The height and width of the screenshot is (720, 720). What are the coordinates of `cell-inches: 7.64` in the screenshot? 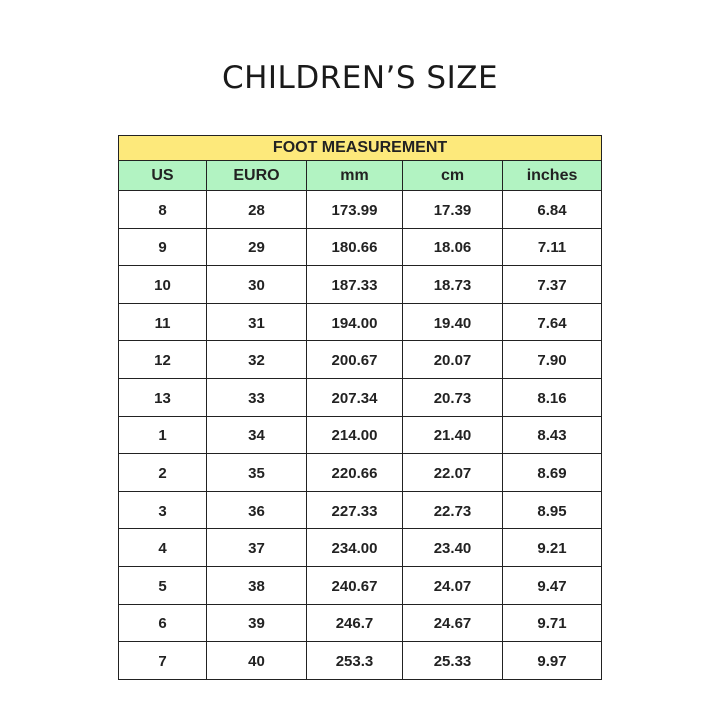 It's located at (552, 322).